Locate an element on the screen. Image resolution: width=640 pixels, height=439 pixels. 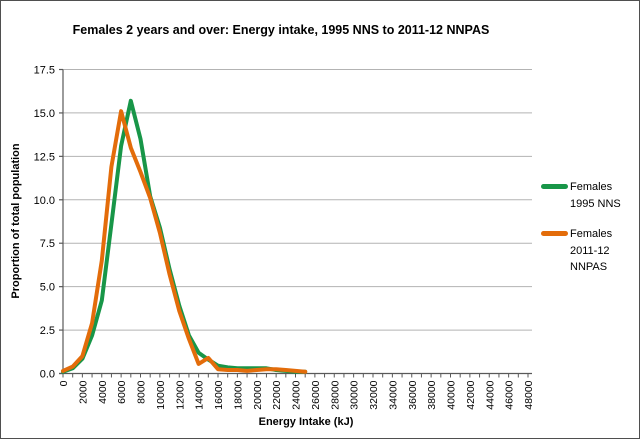
x-tick-label: 0 is located at coordinates (64, 383).